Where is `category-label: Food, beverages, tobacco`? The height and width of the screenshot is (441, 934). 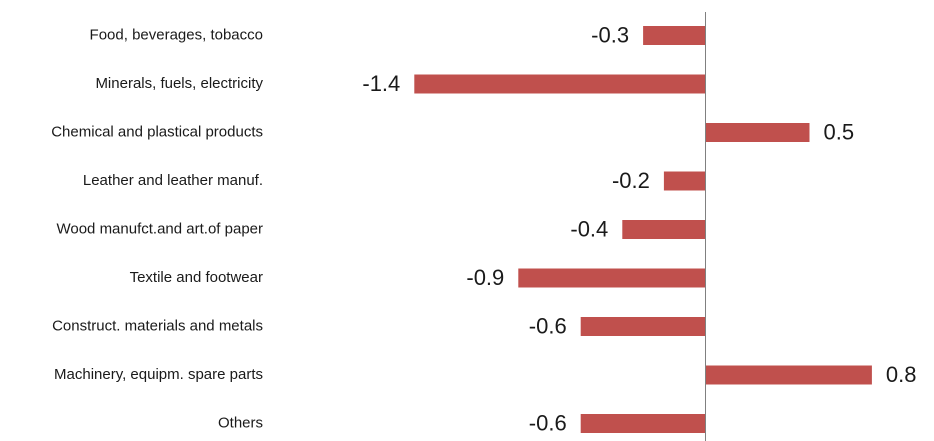 category-label: Food, beverages, tobacco is located at coordinates (176, 34).